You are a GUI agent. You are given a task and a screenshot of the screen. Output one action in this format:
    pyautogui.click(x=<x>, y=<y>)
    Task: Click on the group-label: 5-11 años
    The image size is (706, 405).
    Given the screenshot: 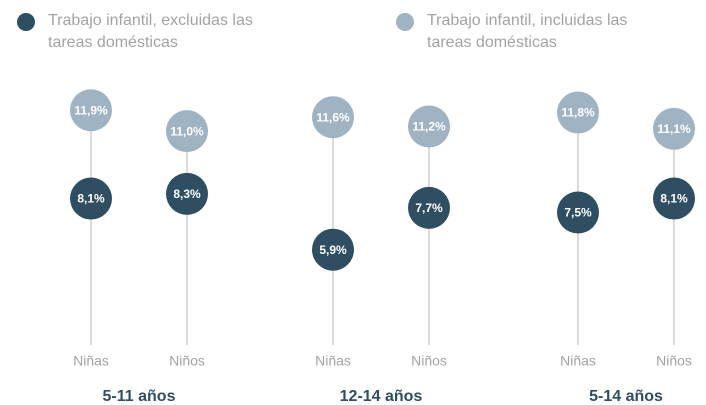 What is the action you would take?
    pyautogui.click(x=139, y=396)
    